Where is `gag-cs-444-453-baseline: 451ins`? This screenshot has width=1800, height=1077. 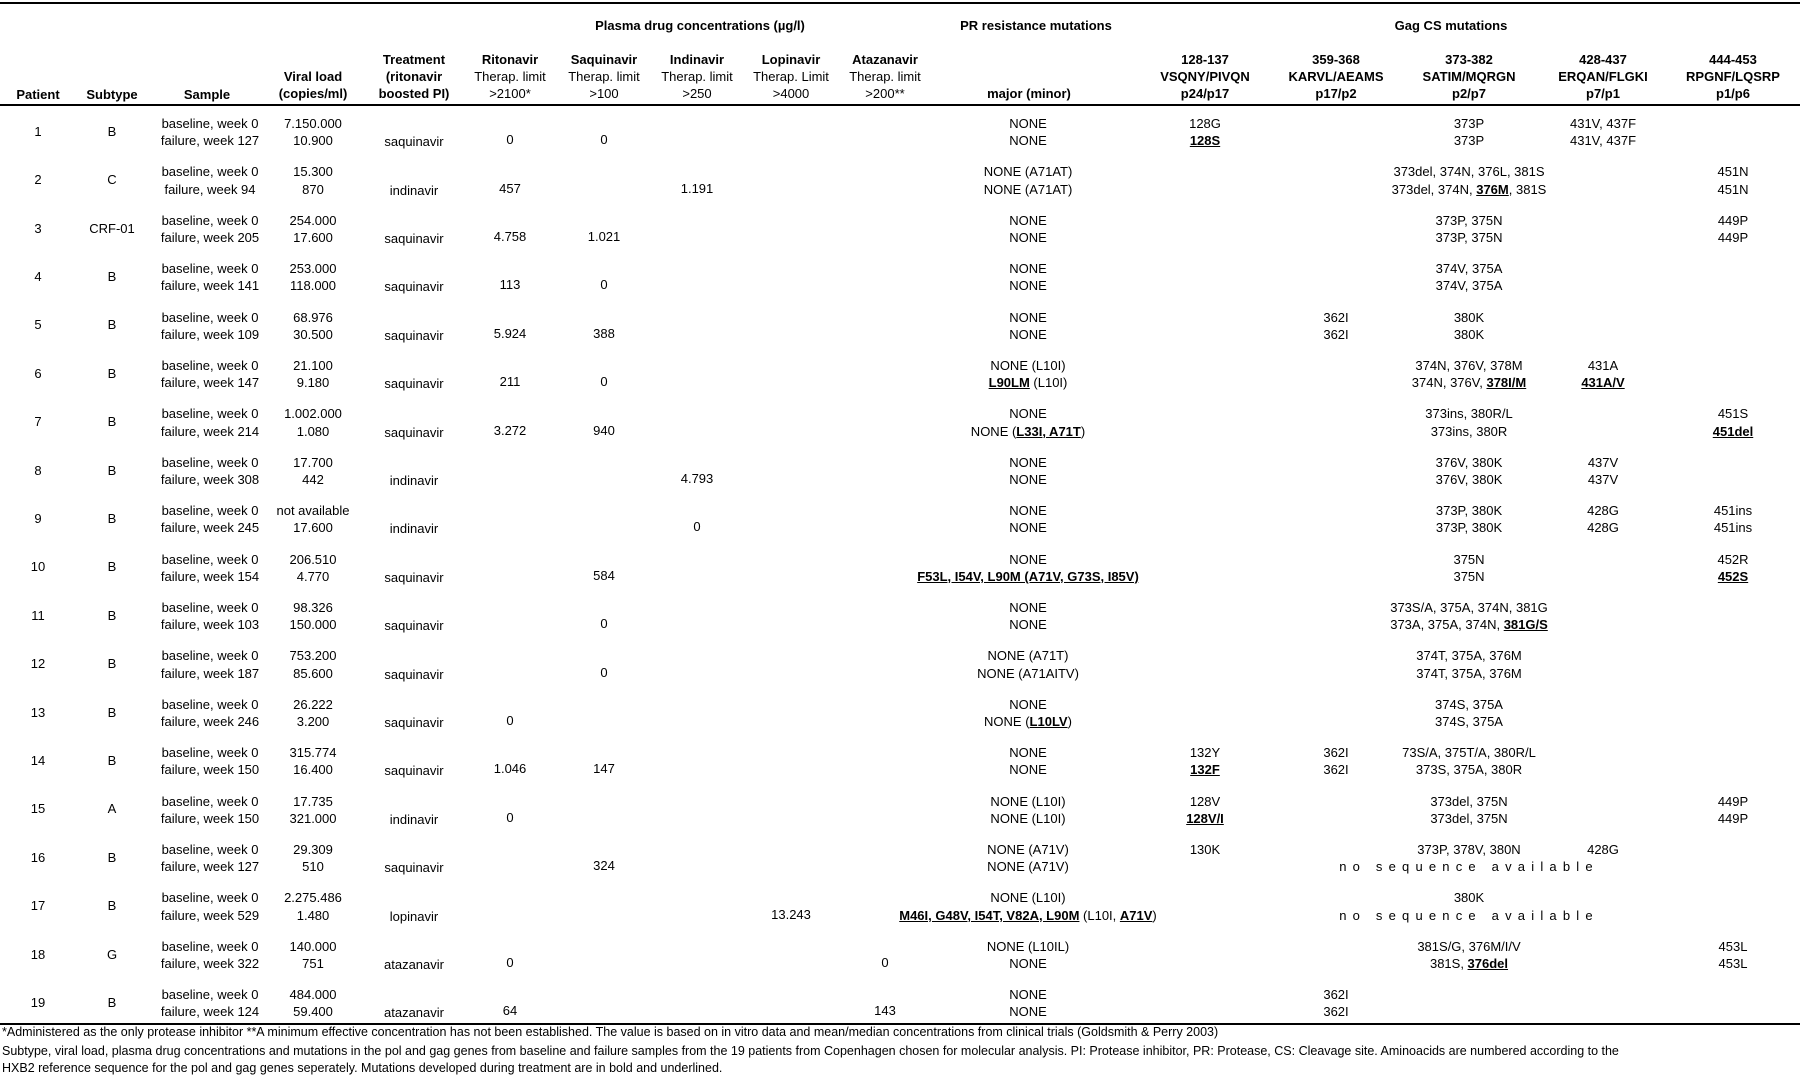 gag-cs-444-453-baseline: 451ins is located at coordinates (1733, 510).